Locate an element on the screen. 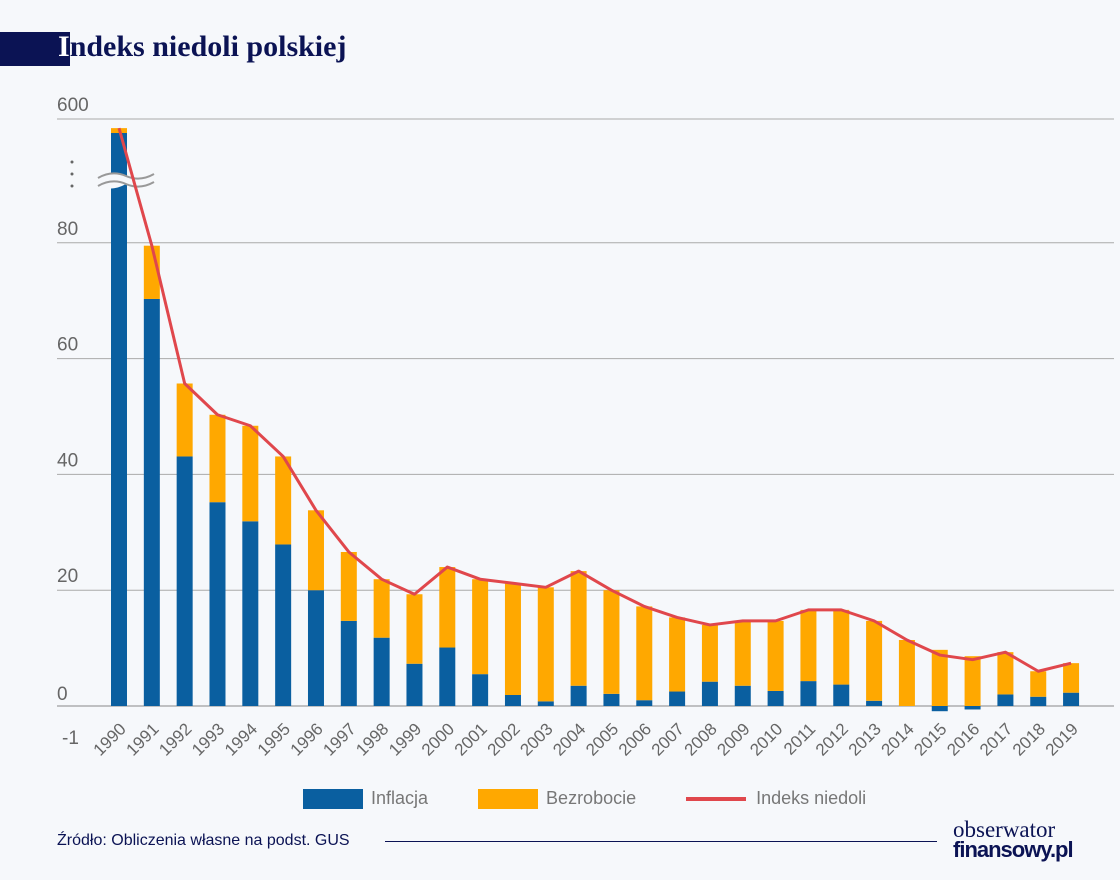 Image resolution: width=1120 pixels, height=880 pixels. x-tick-label: 2009 is located at coordinates (733, 739).